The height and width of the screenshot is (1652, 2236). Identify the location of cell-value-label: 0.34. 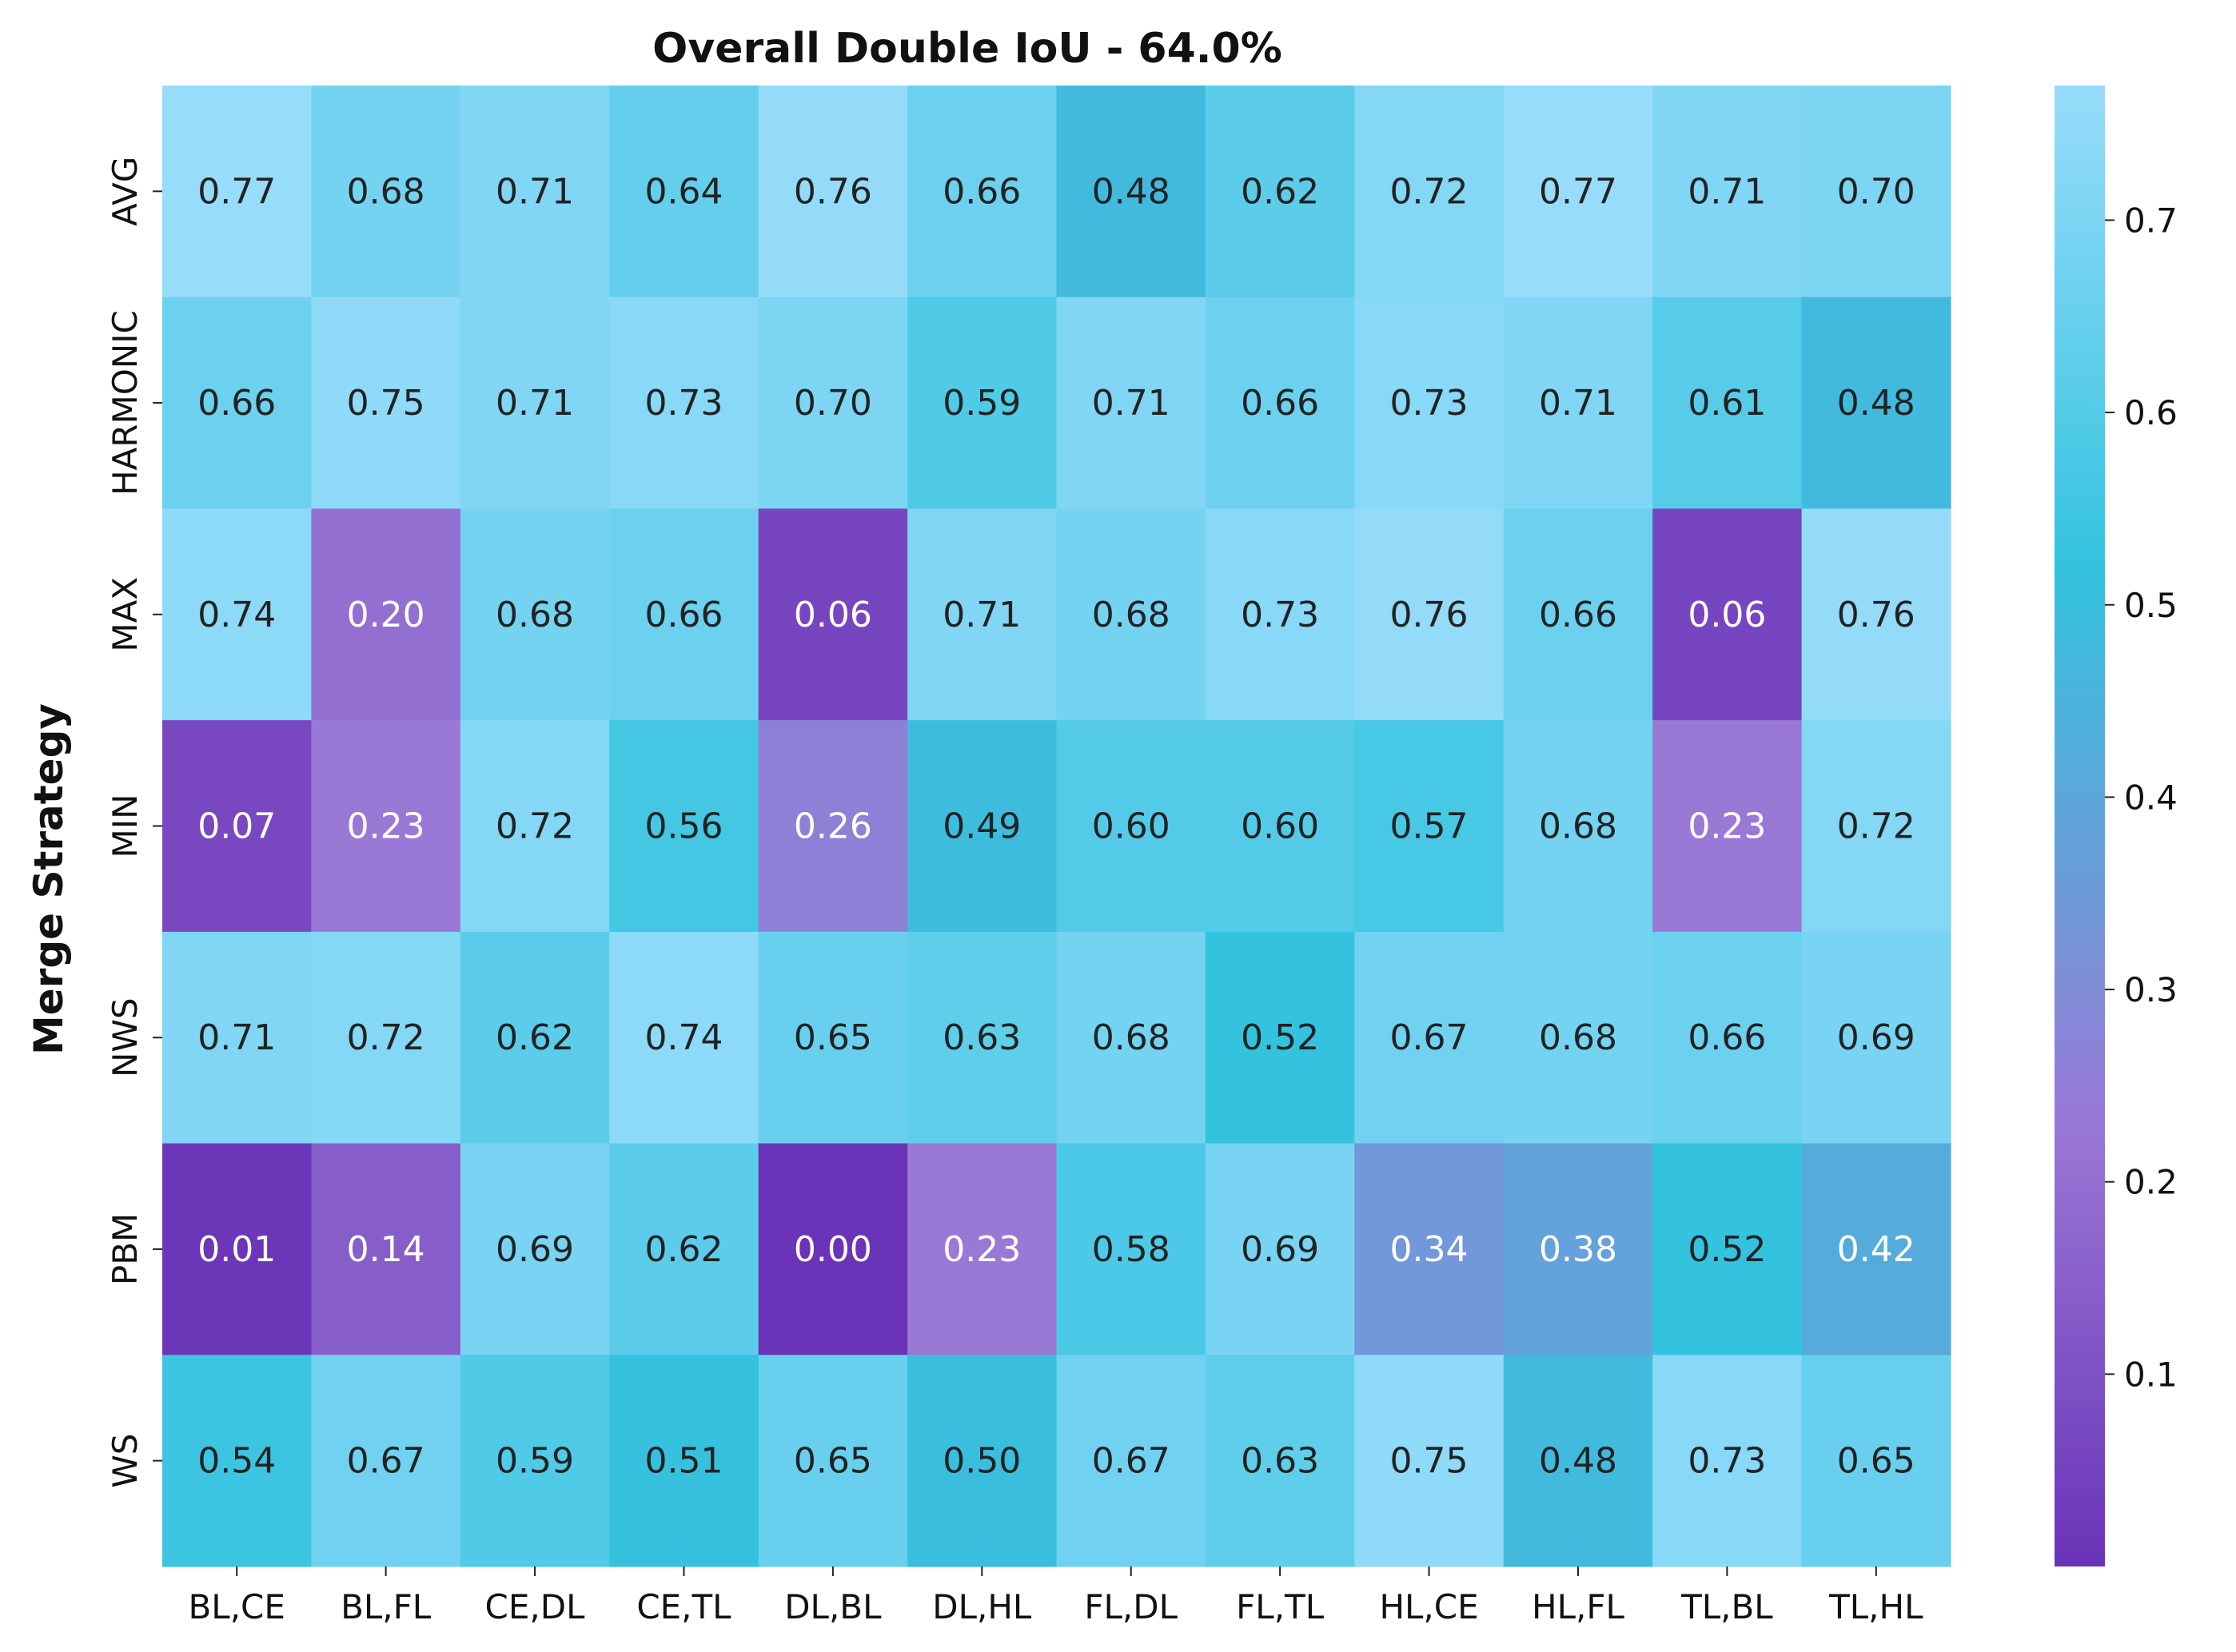
(1429, 1249).